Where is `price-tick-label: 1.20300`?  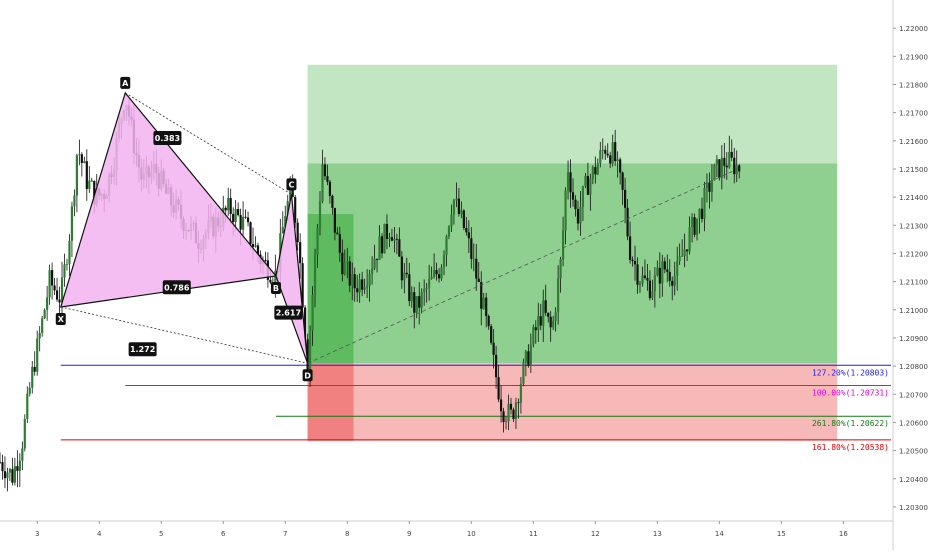
price-tick-label: 1.20300 is located at coordinates (913, 508).